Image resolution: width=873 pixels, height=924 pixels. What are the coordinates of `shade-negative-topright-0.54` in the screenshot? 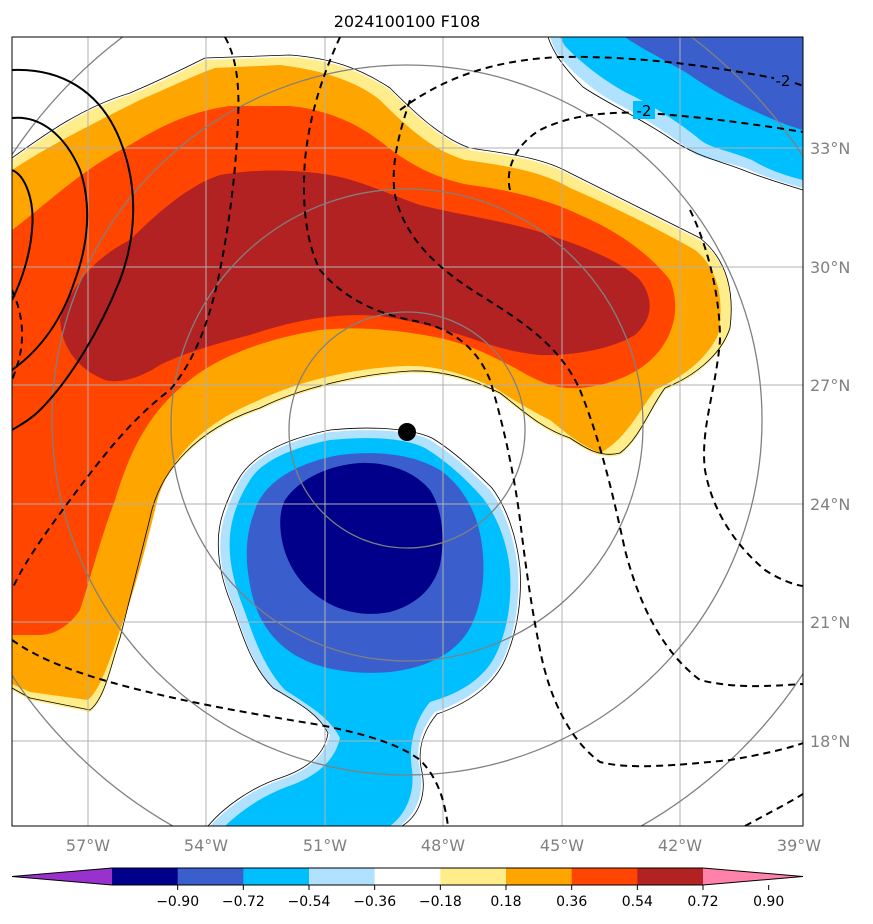 It's located at (714, 83).